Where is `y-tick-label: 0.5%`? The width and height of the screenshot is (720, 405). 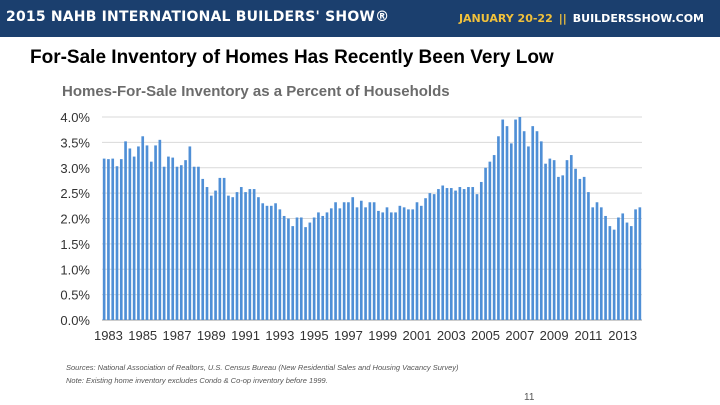
y-tick-label: 0.5% is located at coordinates (75, 295).